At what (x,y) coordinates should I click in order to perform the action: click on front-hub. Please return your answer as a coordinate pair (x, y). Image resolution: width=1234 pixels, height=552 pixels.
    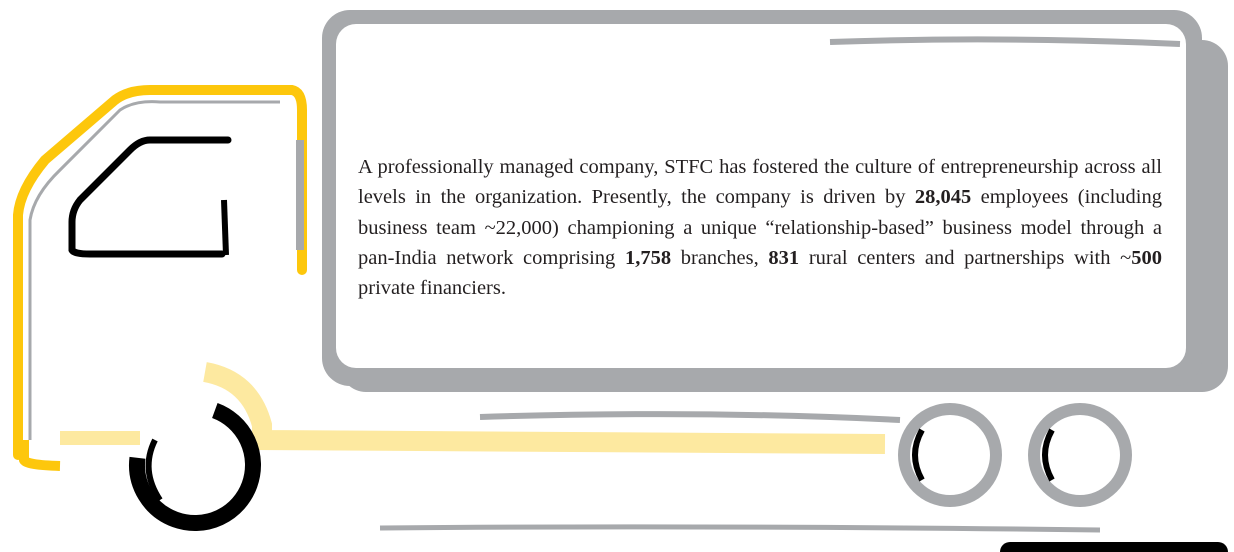
    Looking at the image, I should click on (154, 470).